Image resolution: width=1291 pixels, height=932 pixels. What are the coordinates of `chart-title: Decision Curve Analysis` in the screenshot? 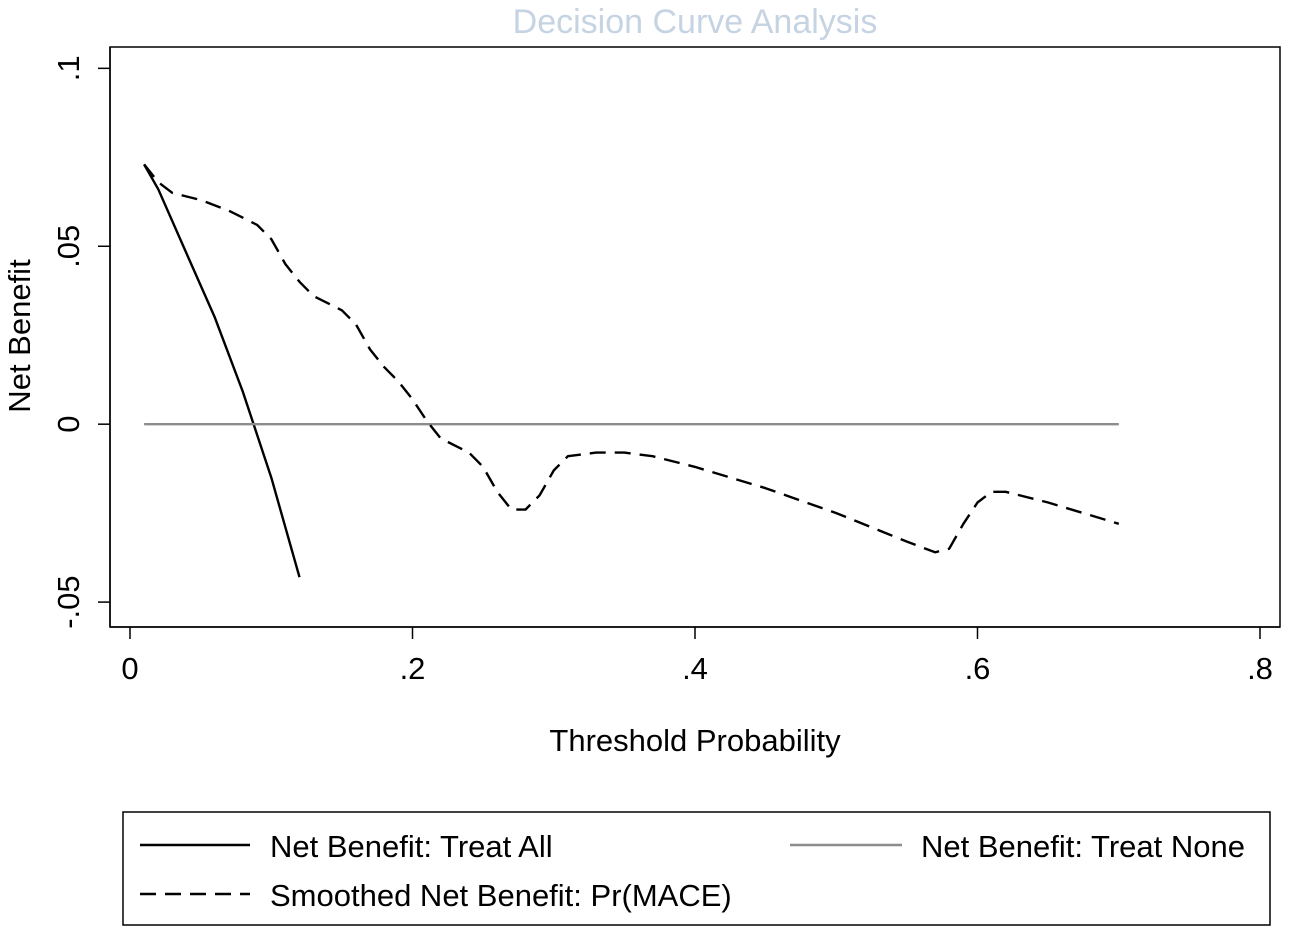 It's located at (695, 22).